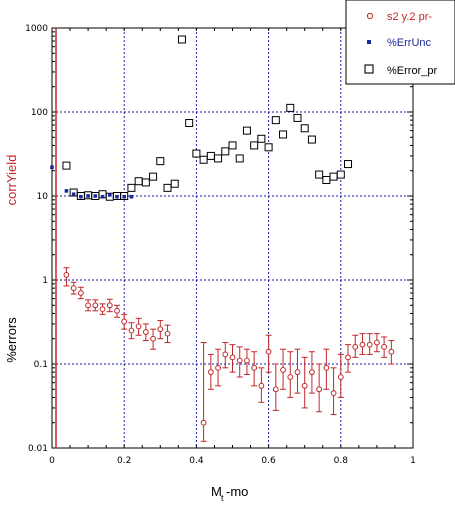 Image resolution: width=455 pixels, height=511 pixels. I want to click on y-tick-label: 10, so click(43, 197).